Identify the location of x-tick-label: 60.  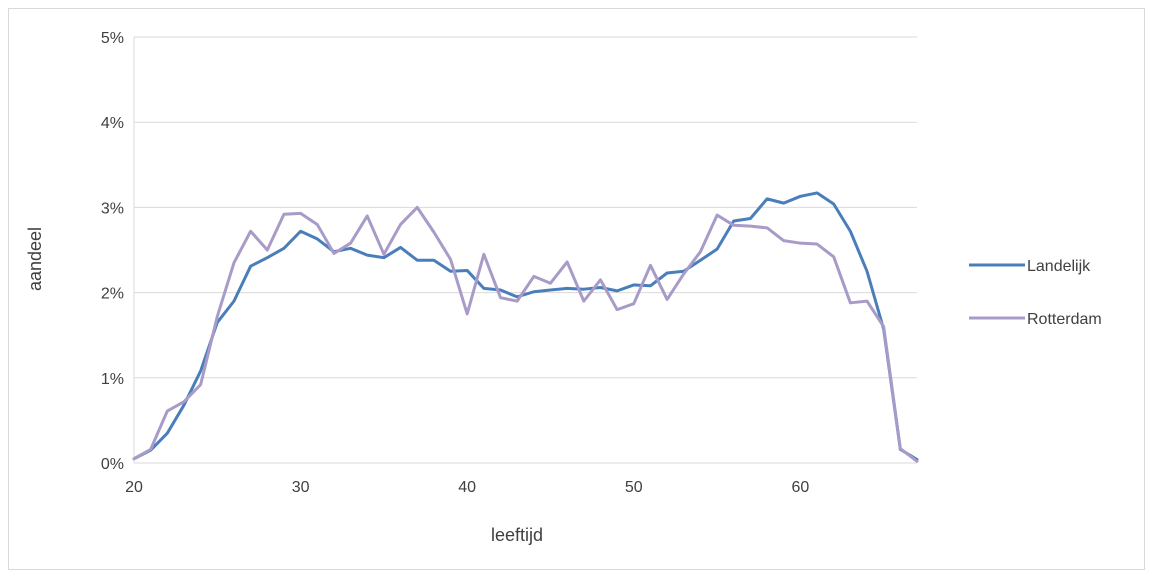
(800, 487).